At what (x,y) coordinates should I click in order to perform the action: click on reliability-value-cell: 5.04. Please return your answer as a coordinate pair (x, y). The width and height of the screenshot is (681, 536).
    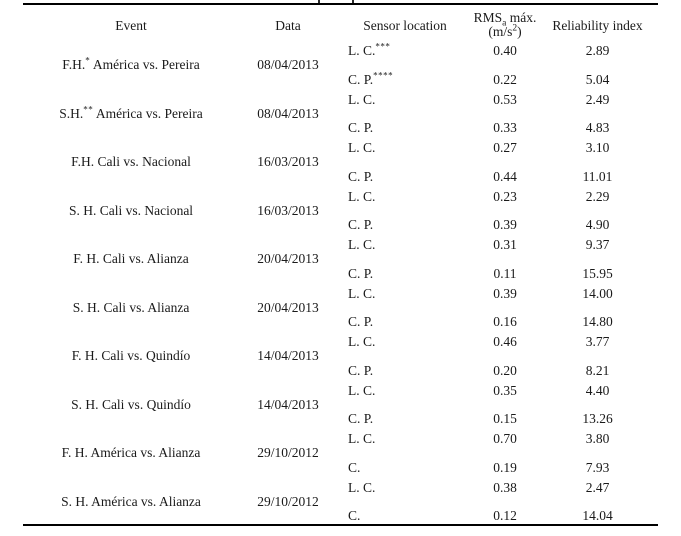
    Looking at the image, I should click on (597, 79).